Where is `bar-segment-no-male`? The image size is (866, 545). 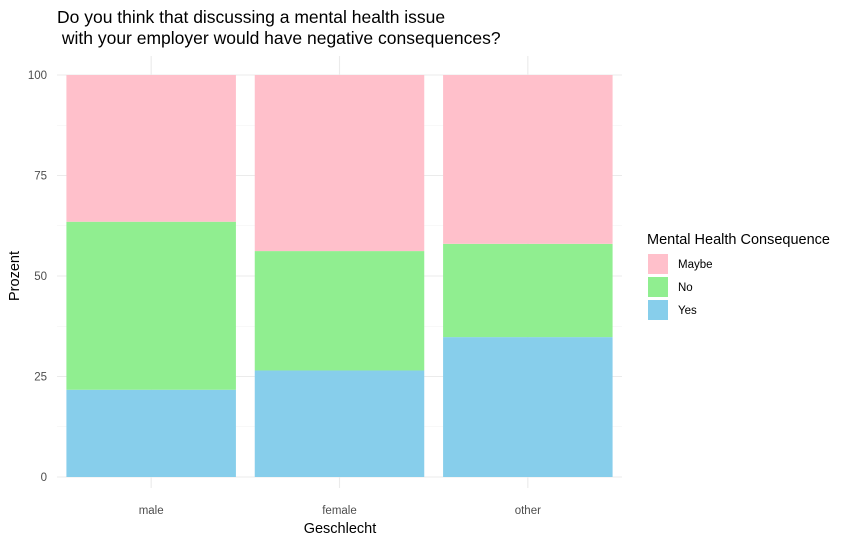 bar-segment-no-male is located at coordinates (151, 305).